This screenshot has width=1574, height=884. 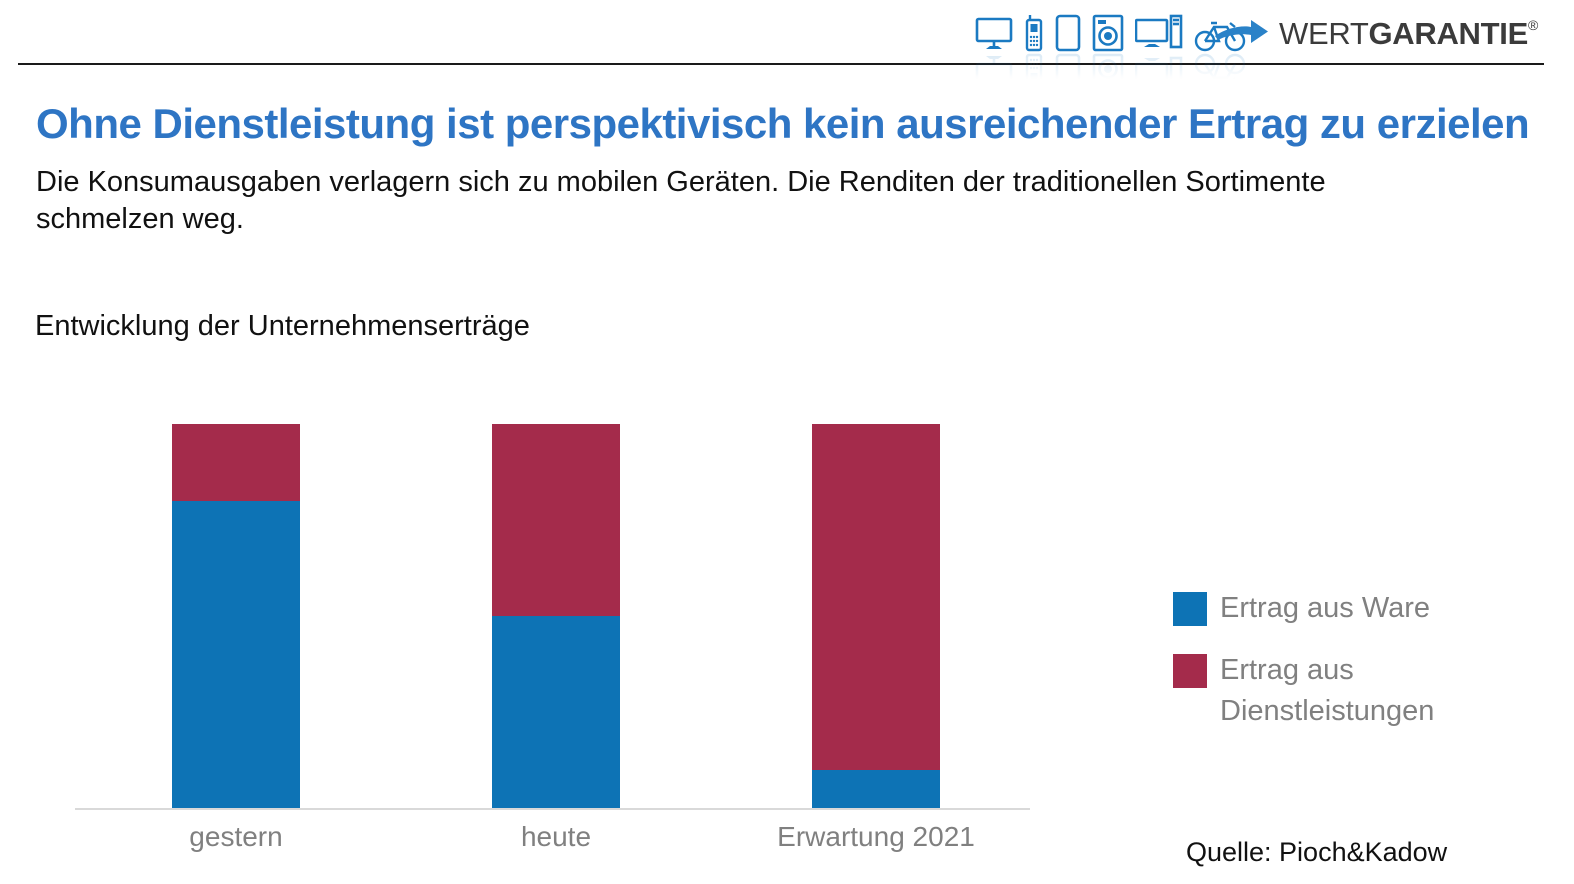 What do you see at coordinates (1327, 690) in the screenshot?
I see `legend-label: Ertrag aus Dienstleistungen` at bounding box center [1327, 690].